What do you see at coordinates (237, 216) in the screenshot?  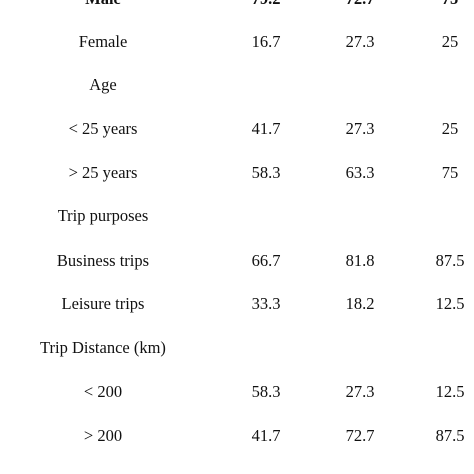 I see `table-section-heading: Trip purposes` at bounding box center [237, 216].